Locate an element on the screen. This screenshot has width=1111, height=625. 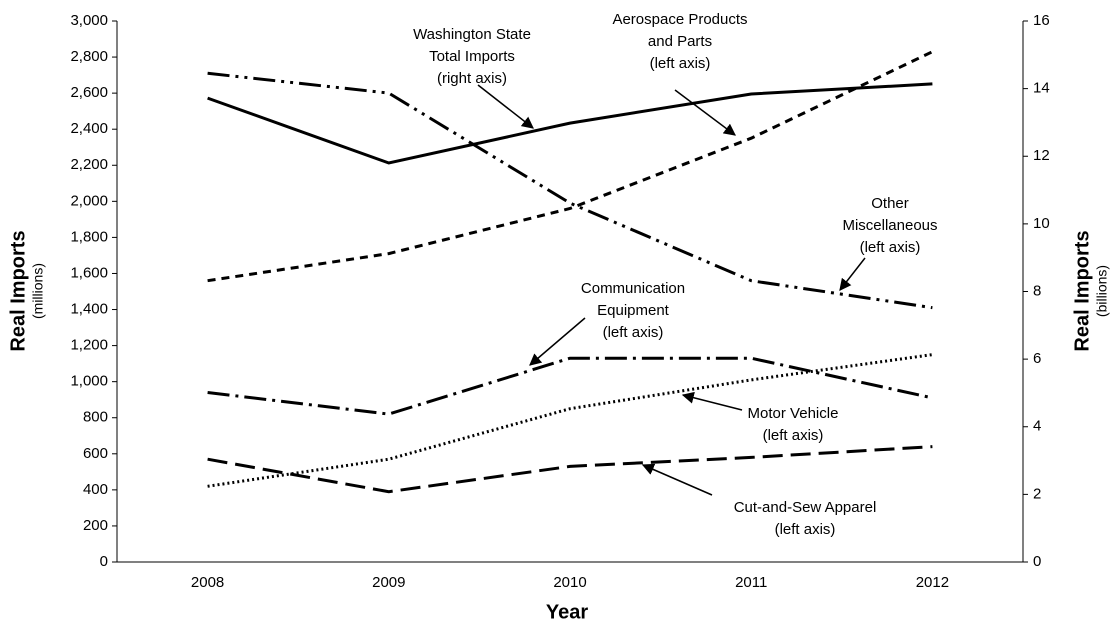
y2-tick-label: 2 is located at coordinates (1037, 493).